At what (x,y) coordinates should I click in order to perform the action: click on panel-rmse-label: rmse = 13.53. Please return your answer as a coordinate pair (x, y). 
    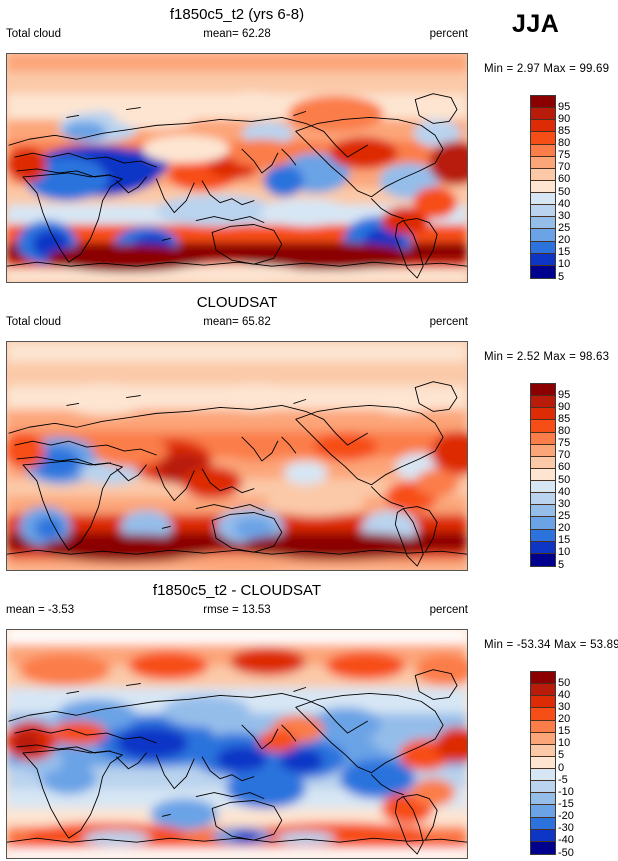
    Looking at the image, I should click on (237, 610).